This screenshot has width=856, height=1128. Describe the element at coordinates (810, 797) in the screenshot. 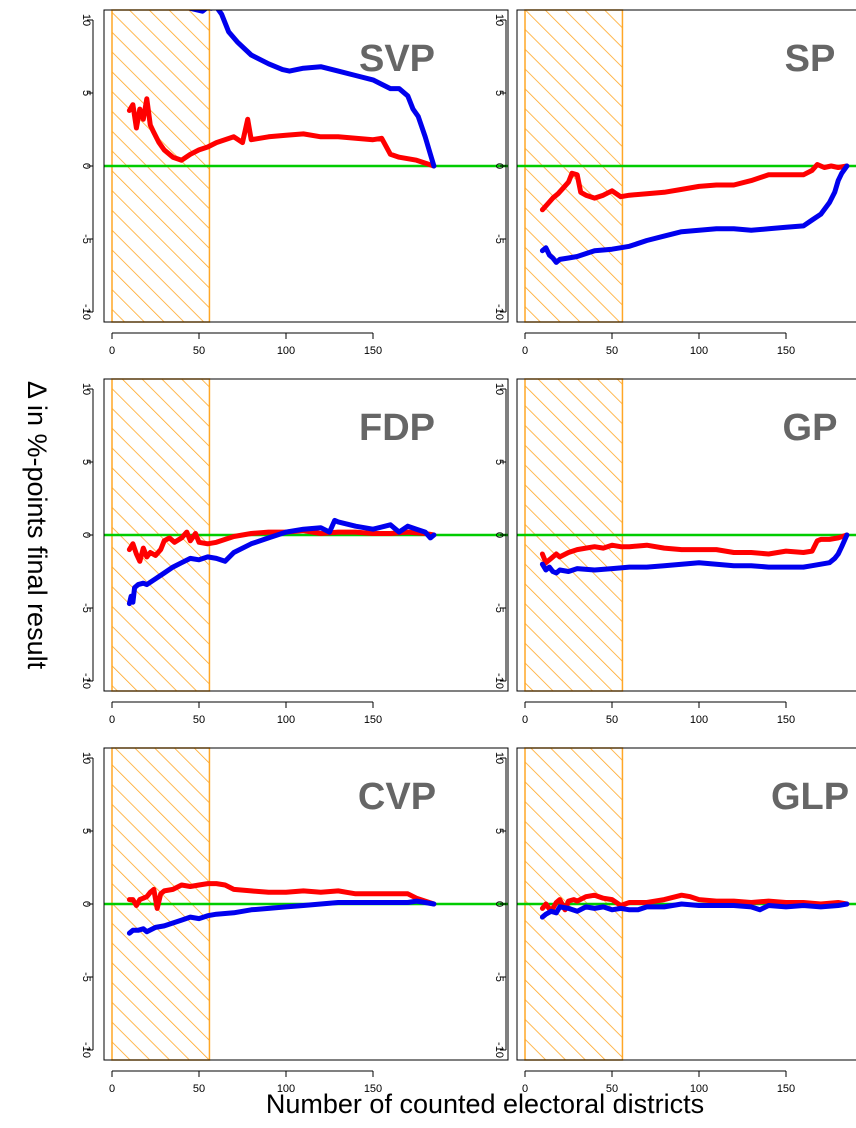

I see `panel-title: GLP` at that location.